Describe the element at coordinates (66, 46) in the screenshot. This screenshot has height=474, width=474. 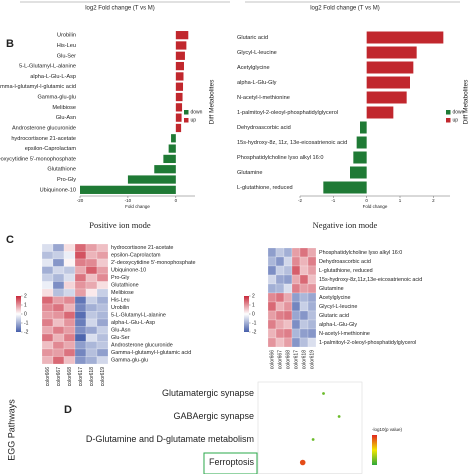
I see `category-label: His-Leu` at that location.